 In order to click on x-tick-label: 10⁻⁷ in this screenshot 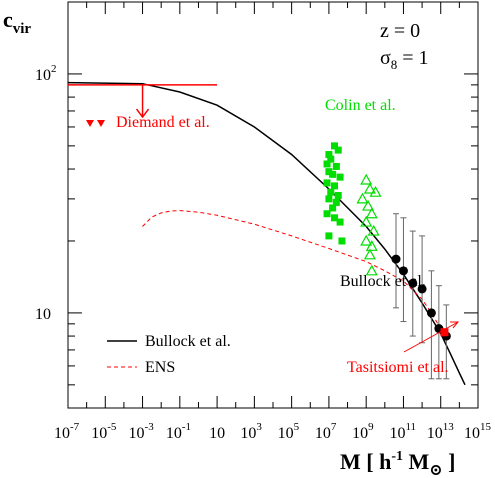, I will do `click(67, 431)`.